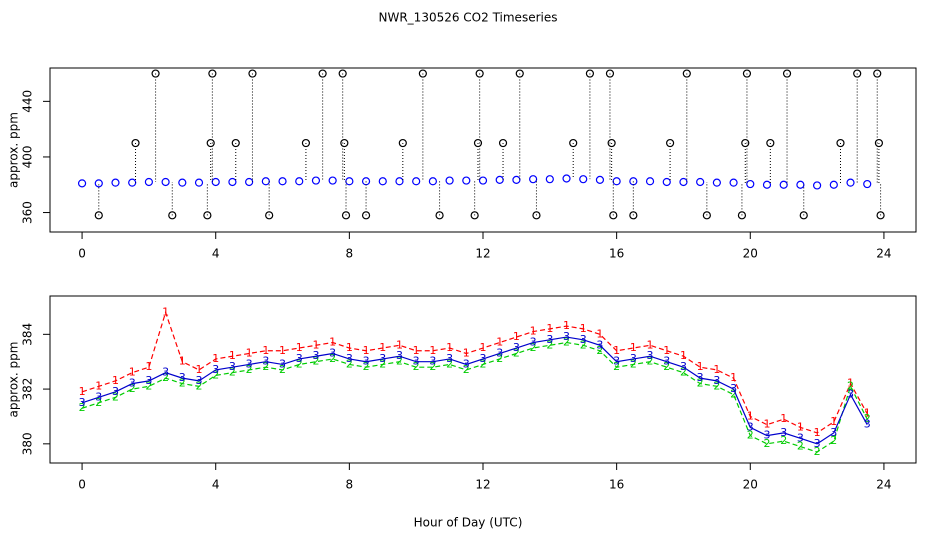  I want to click on x-tick-label: 12, so click(482, 485).